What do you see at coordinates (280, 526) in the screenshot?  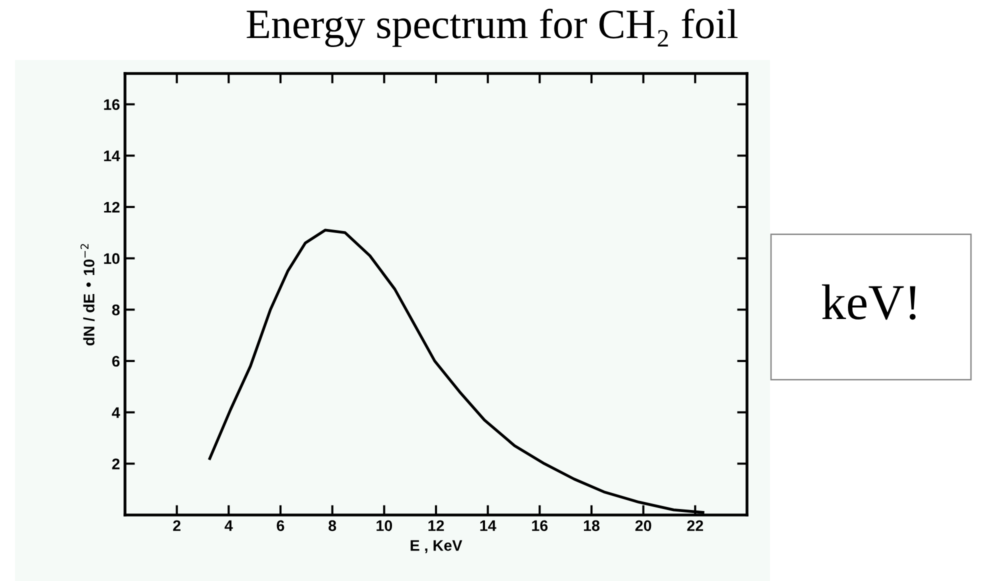 I see `x-tick-label: 6` at bounding box center [280, 526].